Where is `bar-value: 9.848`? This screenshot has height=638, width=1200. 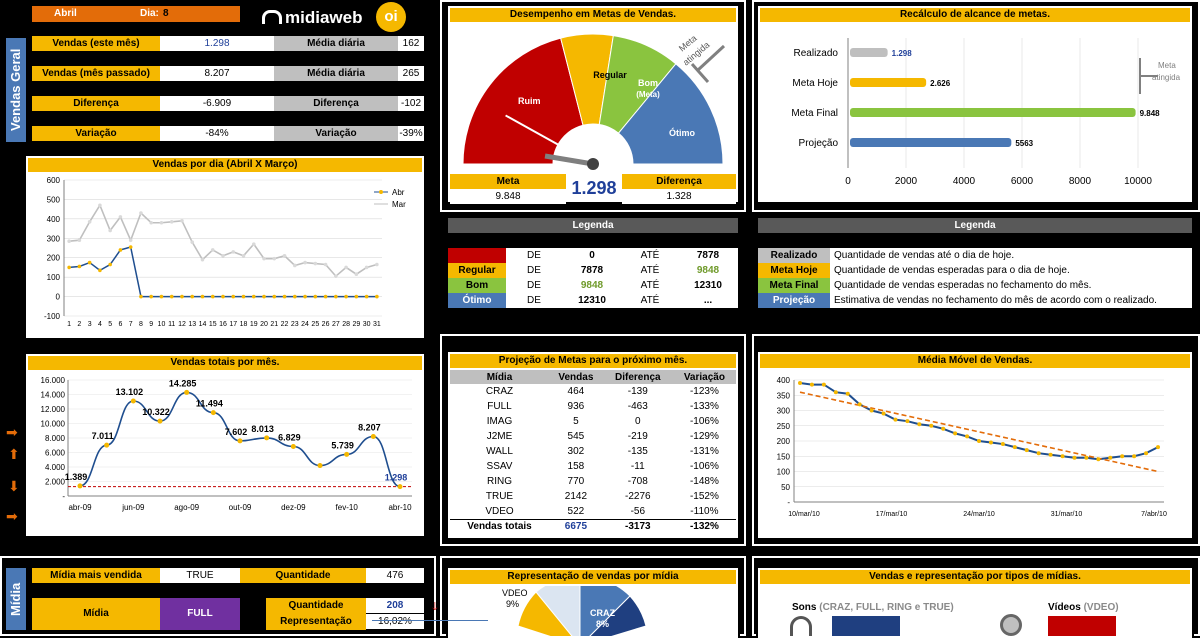
bar-value: 9.848 is located at coordinates (1150, 113).